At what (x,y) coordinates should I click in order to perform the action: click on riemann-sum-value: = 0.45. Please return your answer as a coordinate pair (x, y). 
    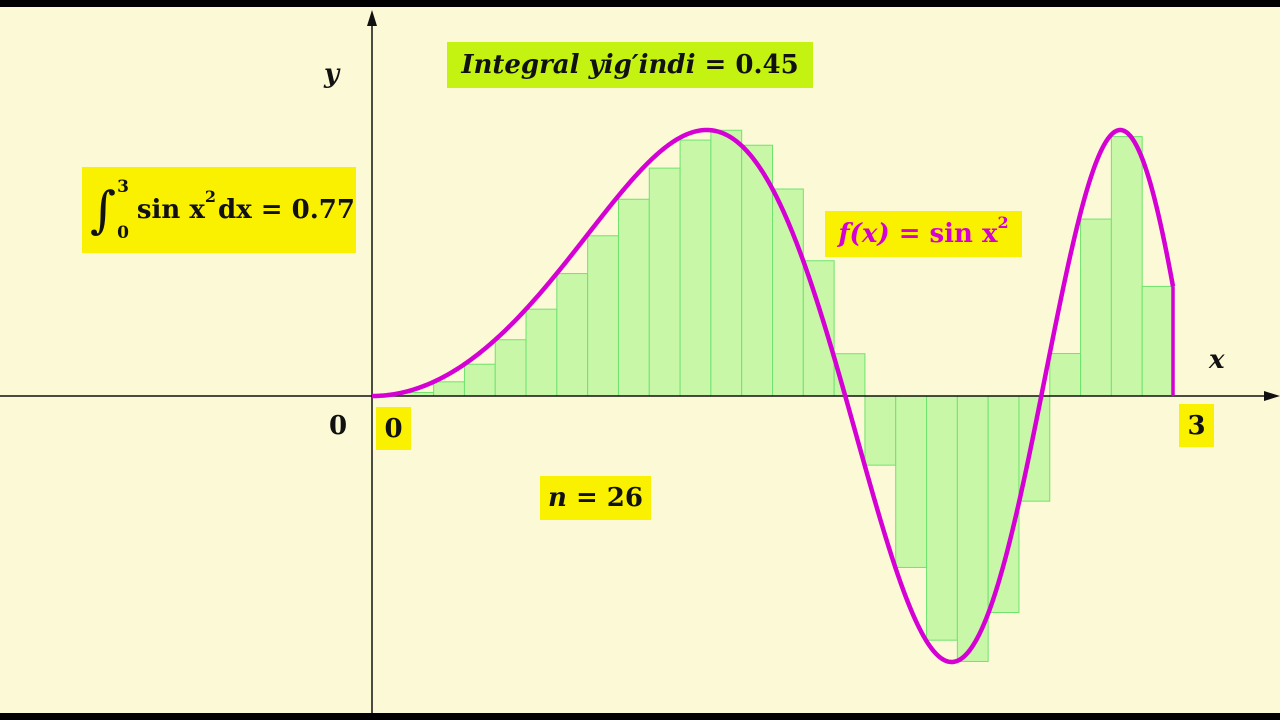
    Looking at the image, I should click on (751, 65).